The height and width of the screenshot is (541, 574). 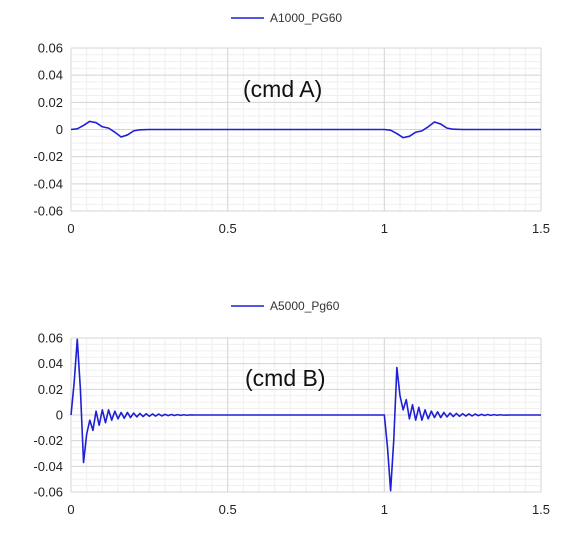 I want to click on legend-label: A1000_PG60, so click(x=306, y=18).